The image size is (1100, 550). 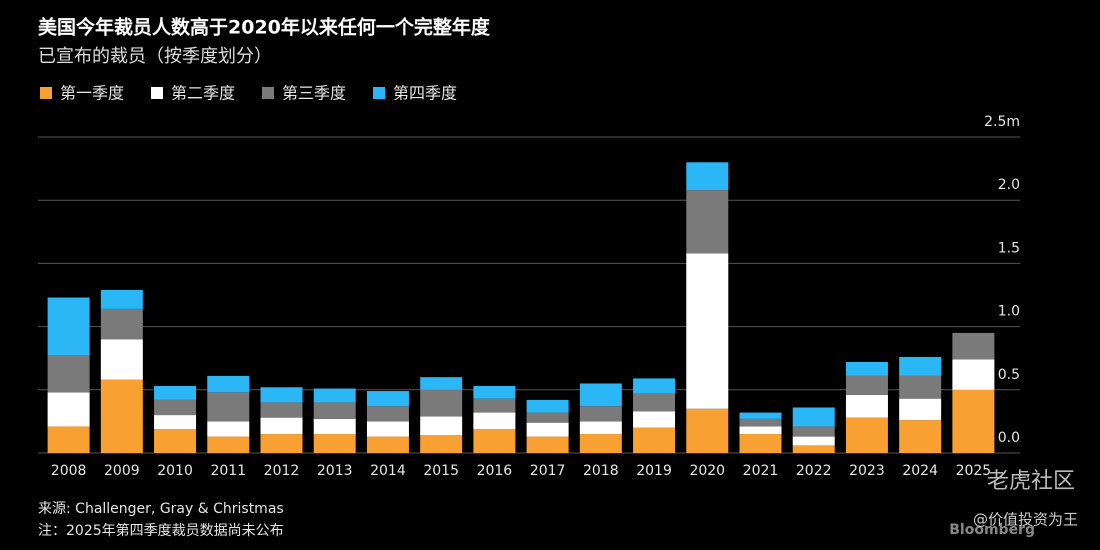 I want to click on legend-label: 第四季度, so click(x=425, y=93).